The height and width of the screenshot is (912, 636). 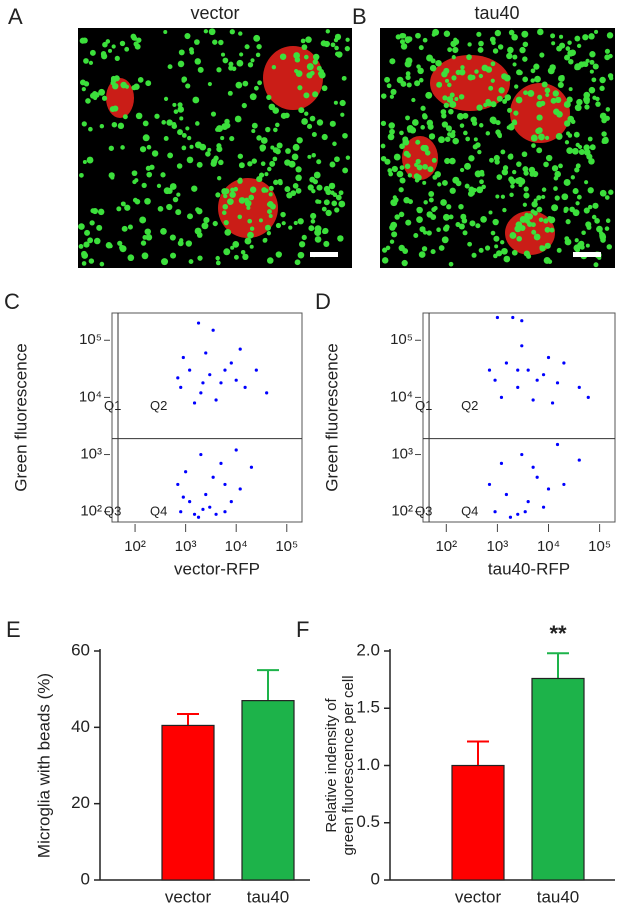 I want to click on y-tick-label: 1.0, so click(x=368, y=764).